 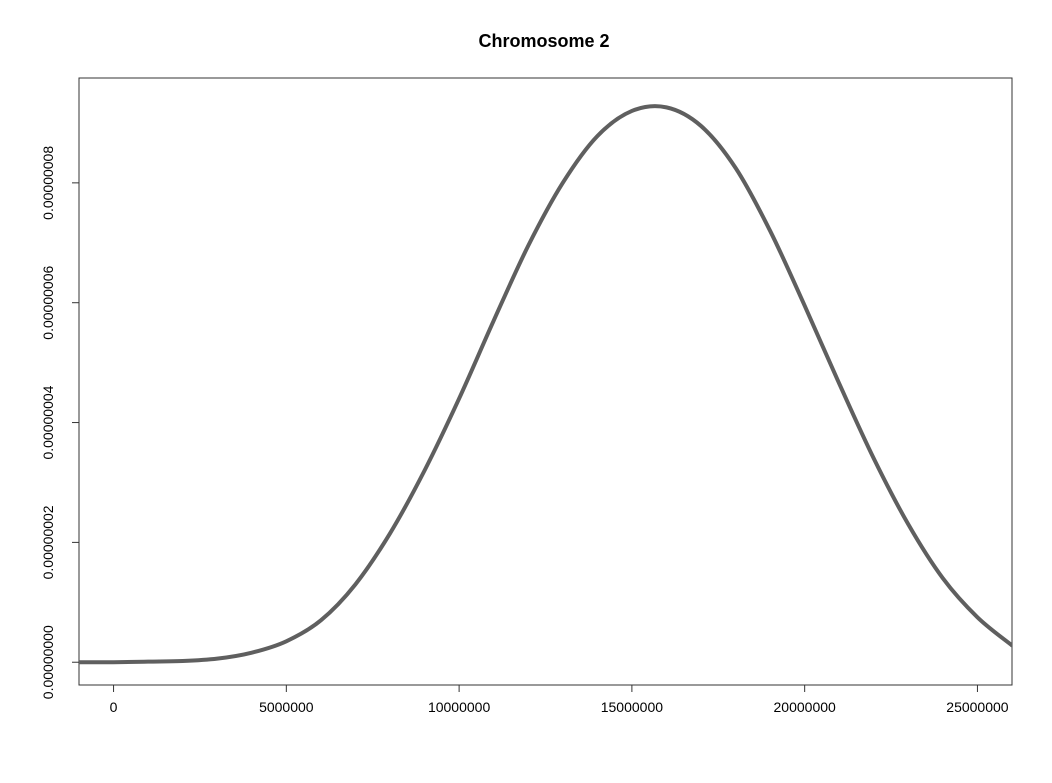 What do you see at coordinates (48, 303) in the screenshot?
I see `y-tick-label: 0.00000006` at bounding box center [48, 303].